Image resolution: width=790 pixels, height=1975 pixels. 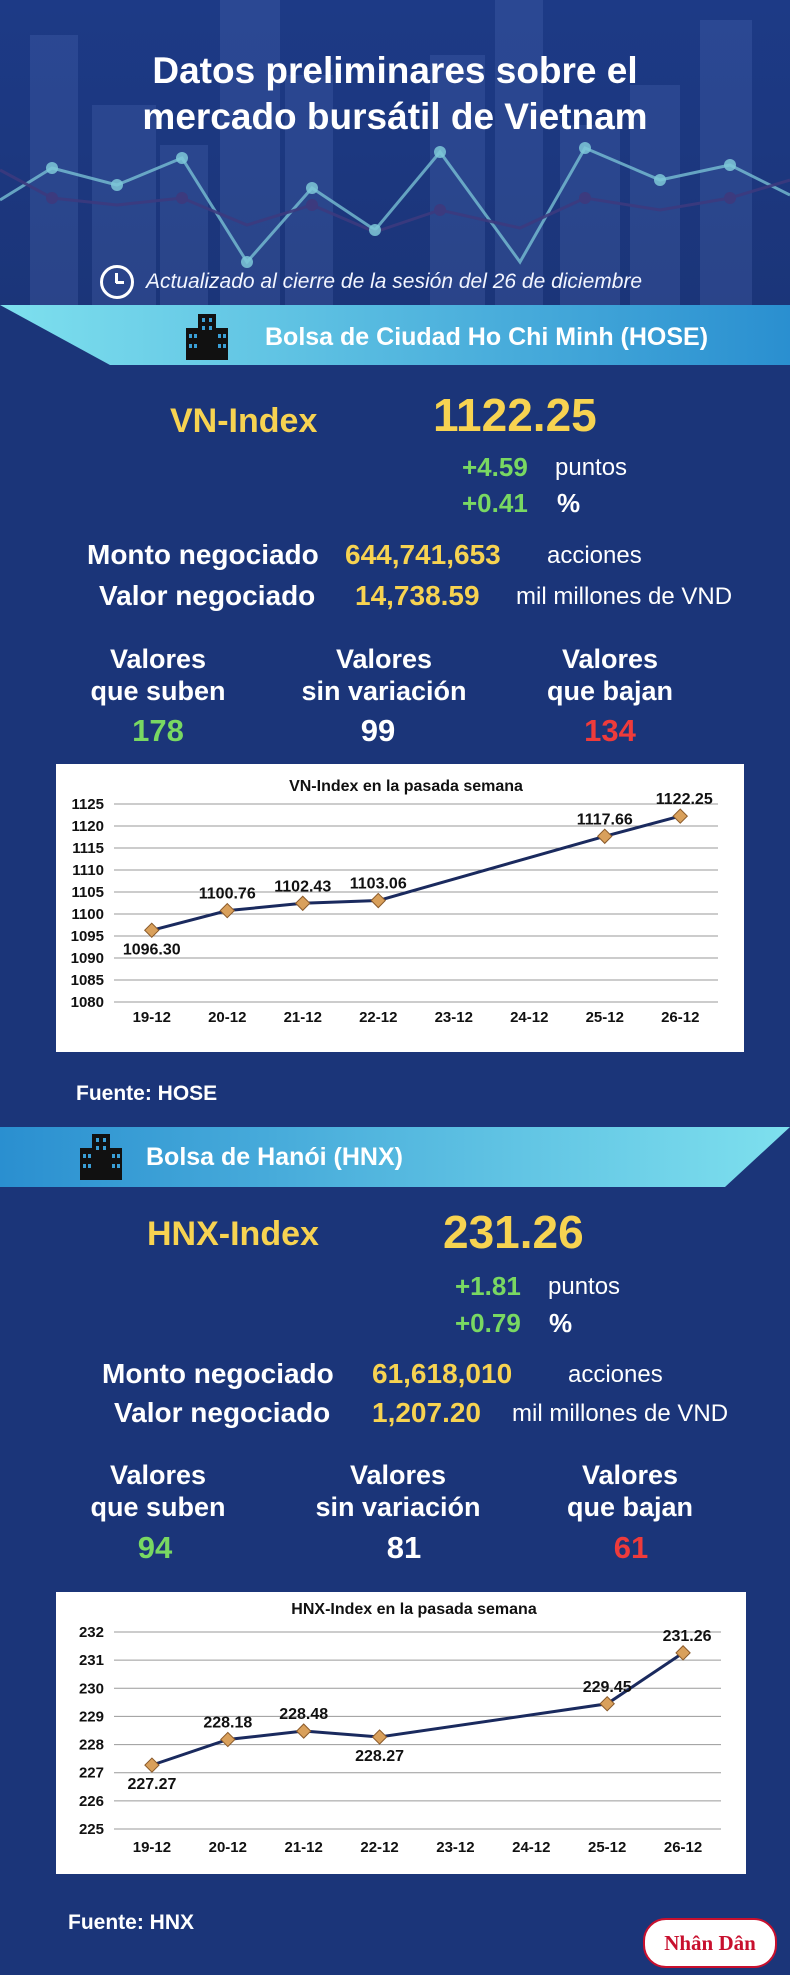 What do you see at coordinates (414, 1609) in the screenshot?
I see `chart-title: HNX-Index en la pasada semana` at bounding box center [414, 1609].